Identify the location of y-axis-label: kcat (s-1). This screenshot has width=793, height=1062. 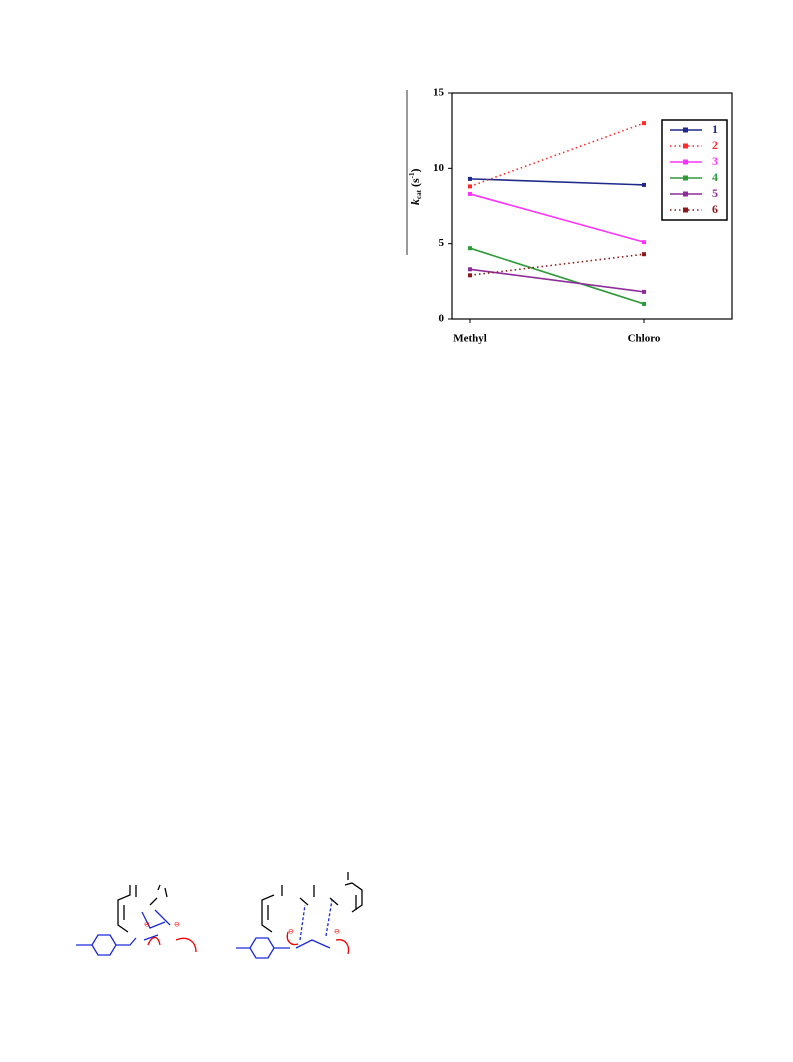
(415, 187).